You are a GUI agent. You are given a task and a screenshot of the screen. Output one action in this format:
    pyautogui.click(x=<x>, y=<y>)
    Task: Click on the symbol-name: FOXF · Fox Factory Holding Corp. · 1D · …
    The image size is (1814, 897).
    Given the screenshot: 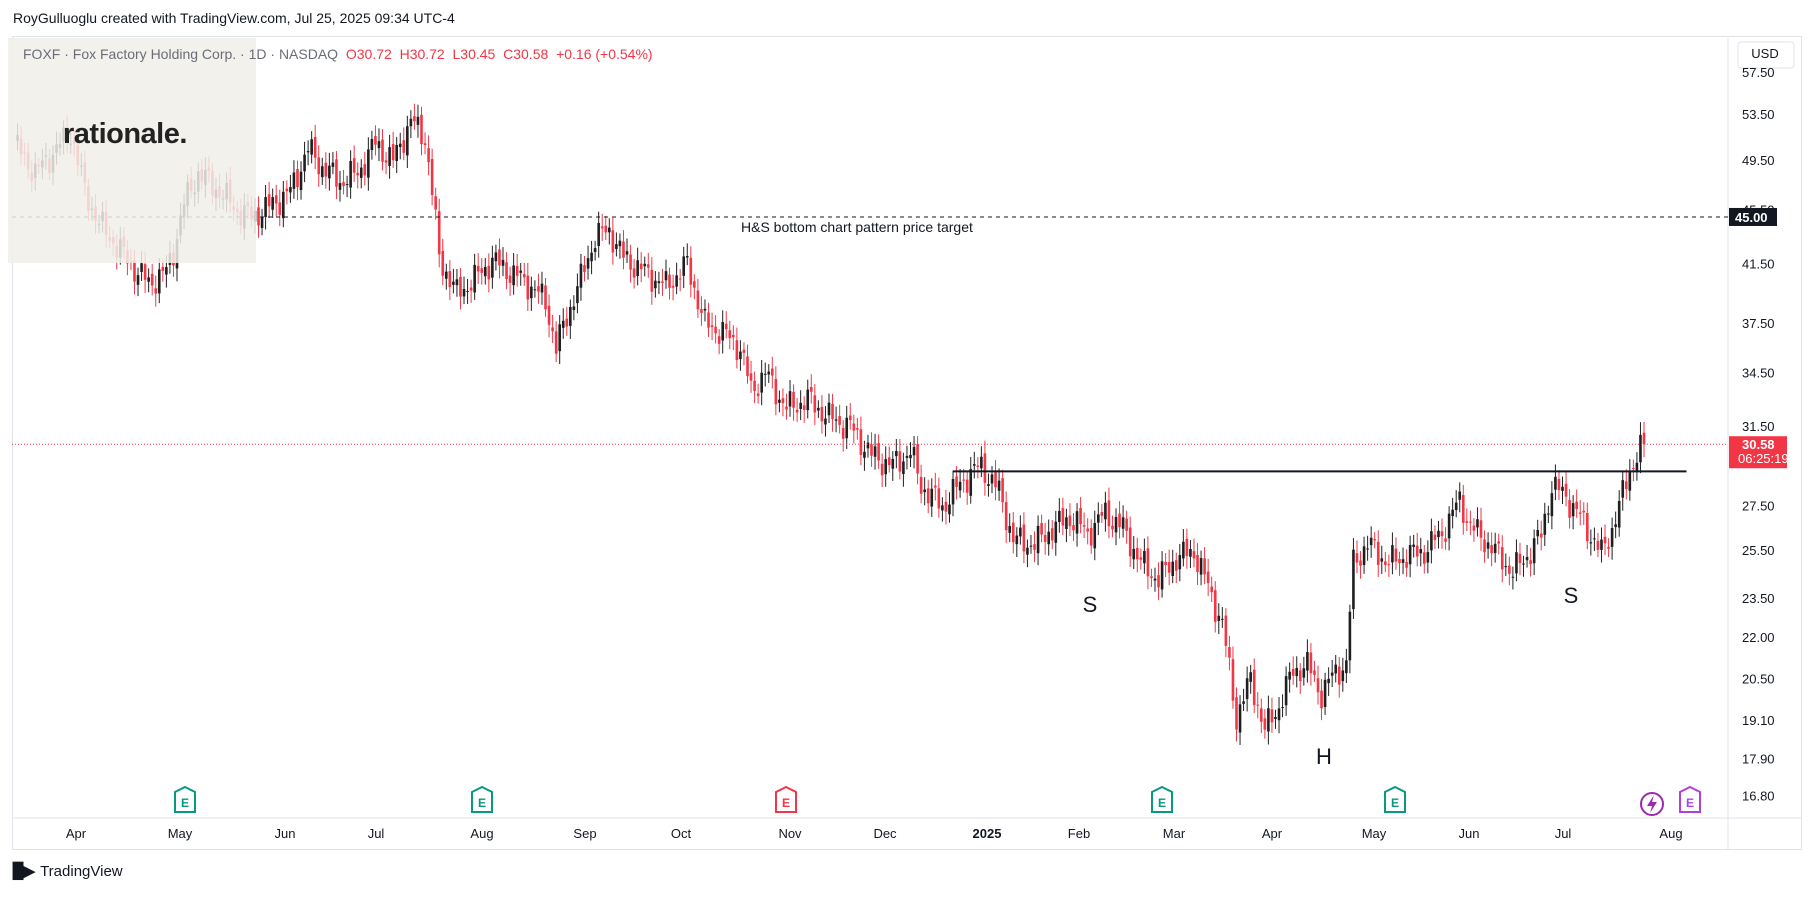 What is the action you would take?
    pyautogui.click(x=181, y=54)
    